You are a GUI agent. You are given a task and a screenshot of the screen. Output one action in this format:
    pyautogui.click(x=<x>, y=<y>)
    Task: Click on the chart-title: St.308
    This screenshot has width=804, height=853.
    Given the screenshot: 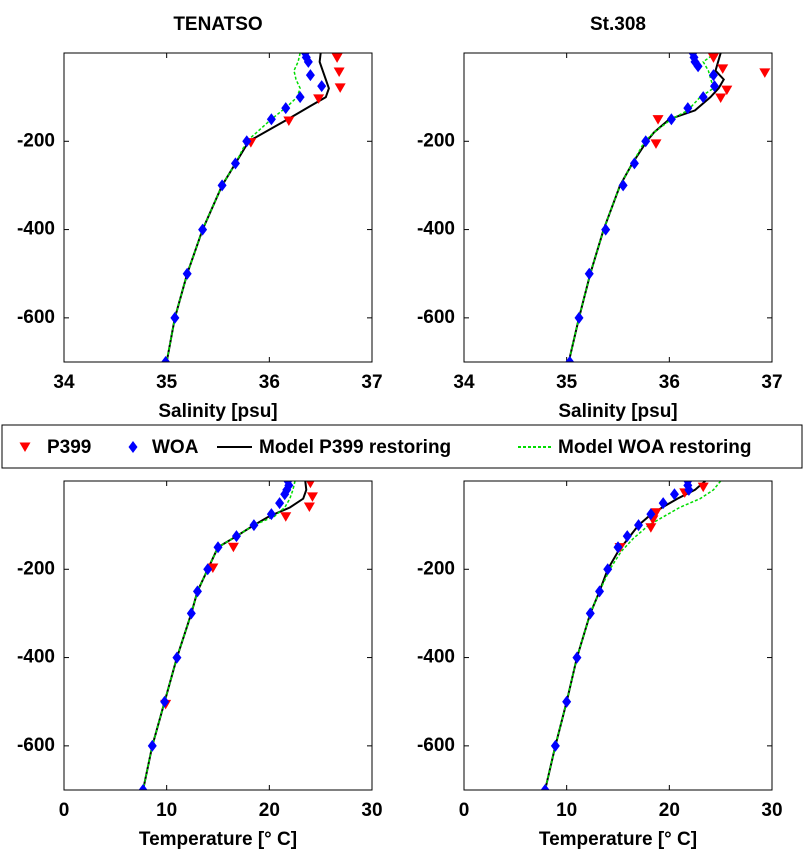 What is the action you would take?
    pyautogui.click(x=618, y=24)
    